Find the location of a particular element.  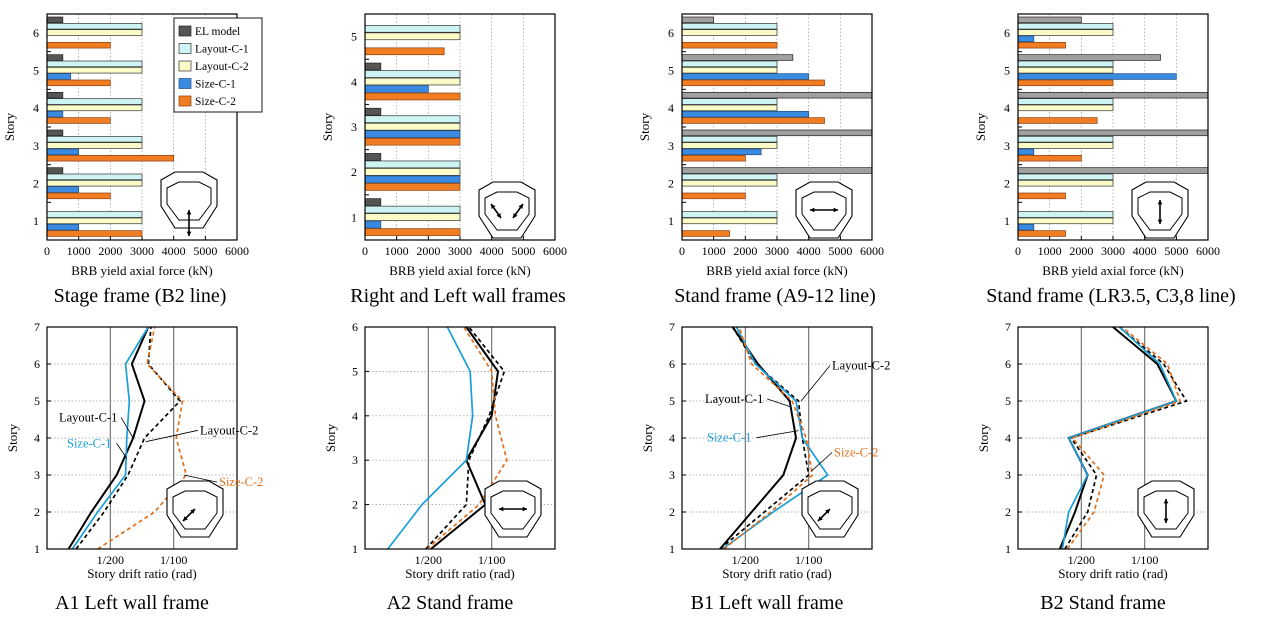

chart-caption: Stand frame (A9-12 line) is located at coordinates (775, 296).